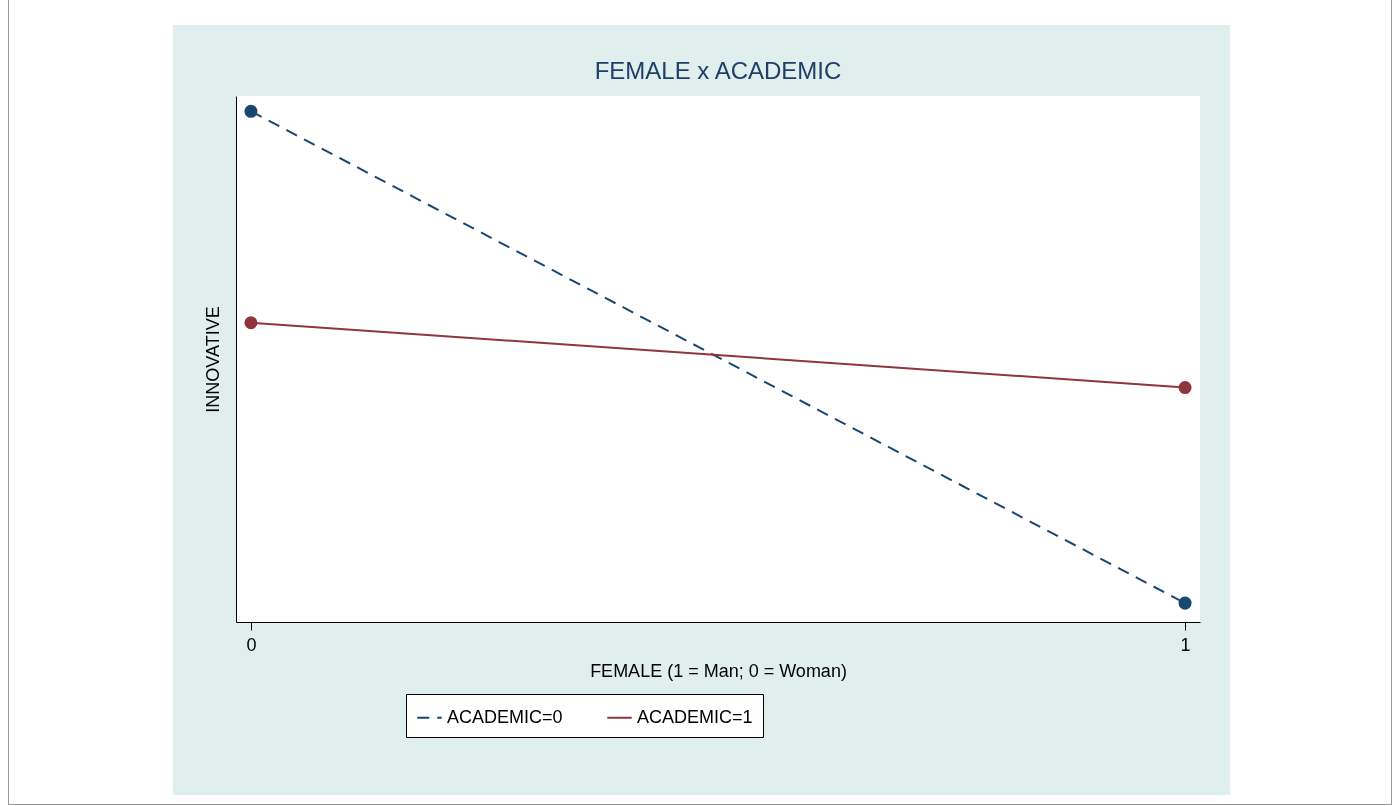  Describe the element at coordinates (718, 70) in the screenshot. I see `chart-title: FEMALE x ACADEMIC` at that location.